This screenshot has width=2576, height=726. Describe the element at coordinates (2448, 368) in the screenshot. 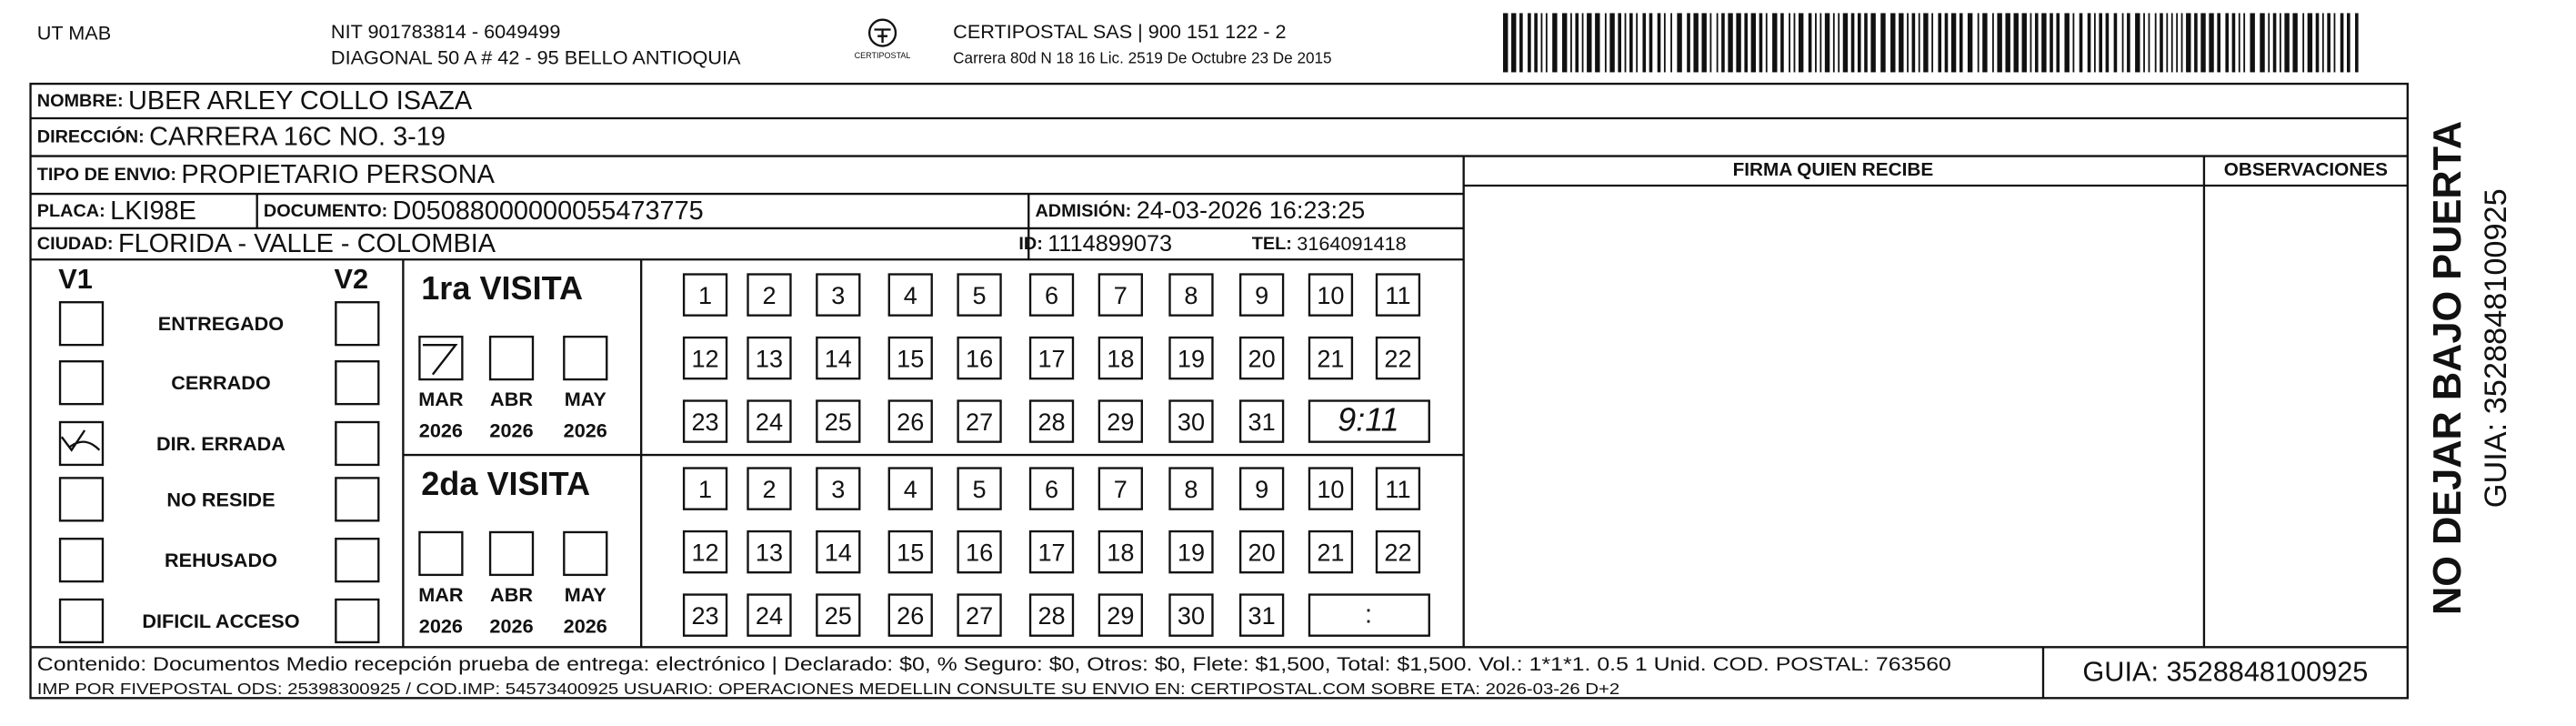

I see `side-notice: NO DEJAR BAJO PUERTA` at that location.